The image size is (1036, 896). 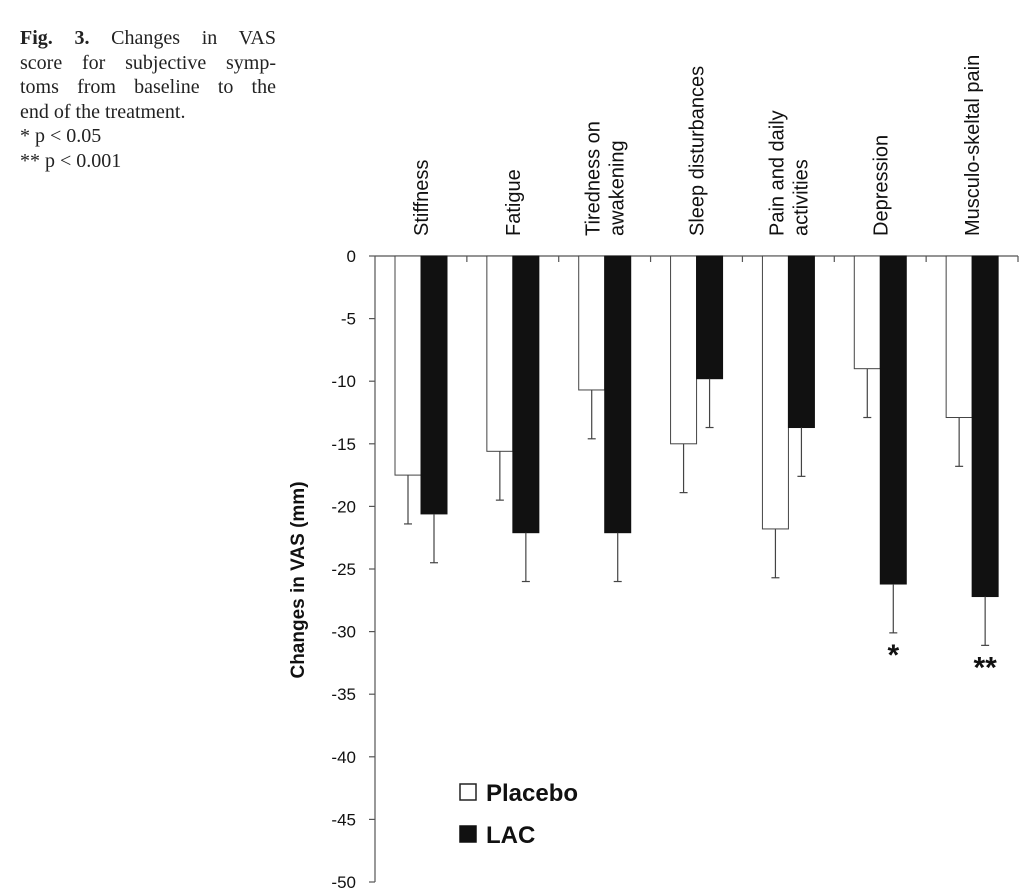 What do you see at coordinates (348, 319) in the screenshot?
I see `y-tick-label: -5` at bounding box center [348, 319].